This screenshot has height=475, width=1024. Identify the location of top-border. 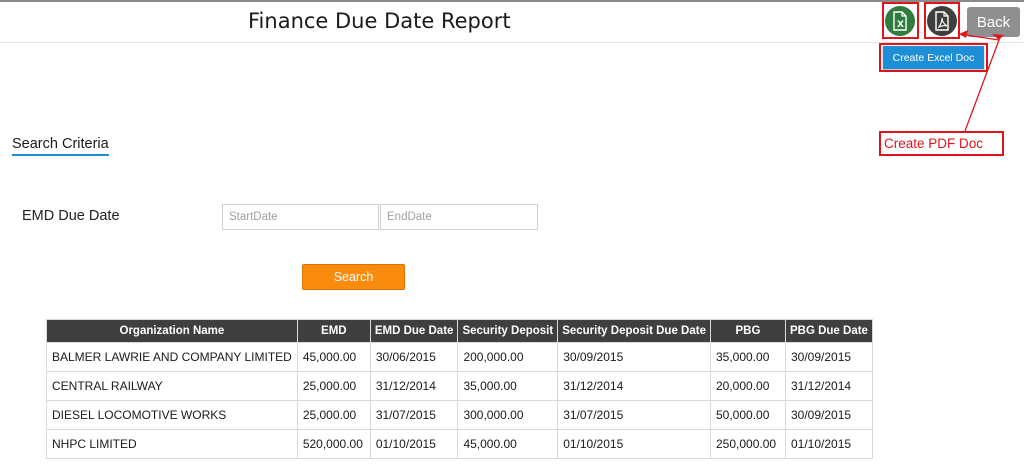
(512, 1).